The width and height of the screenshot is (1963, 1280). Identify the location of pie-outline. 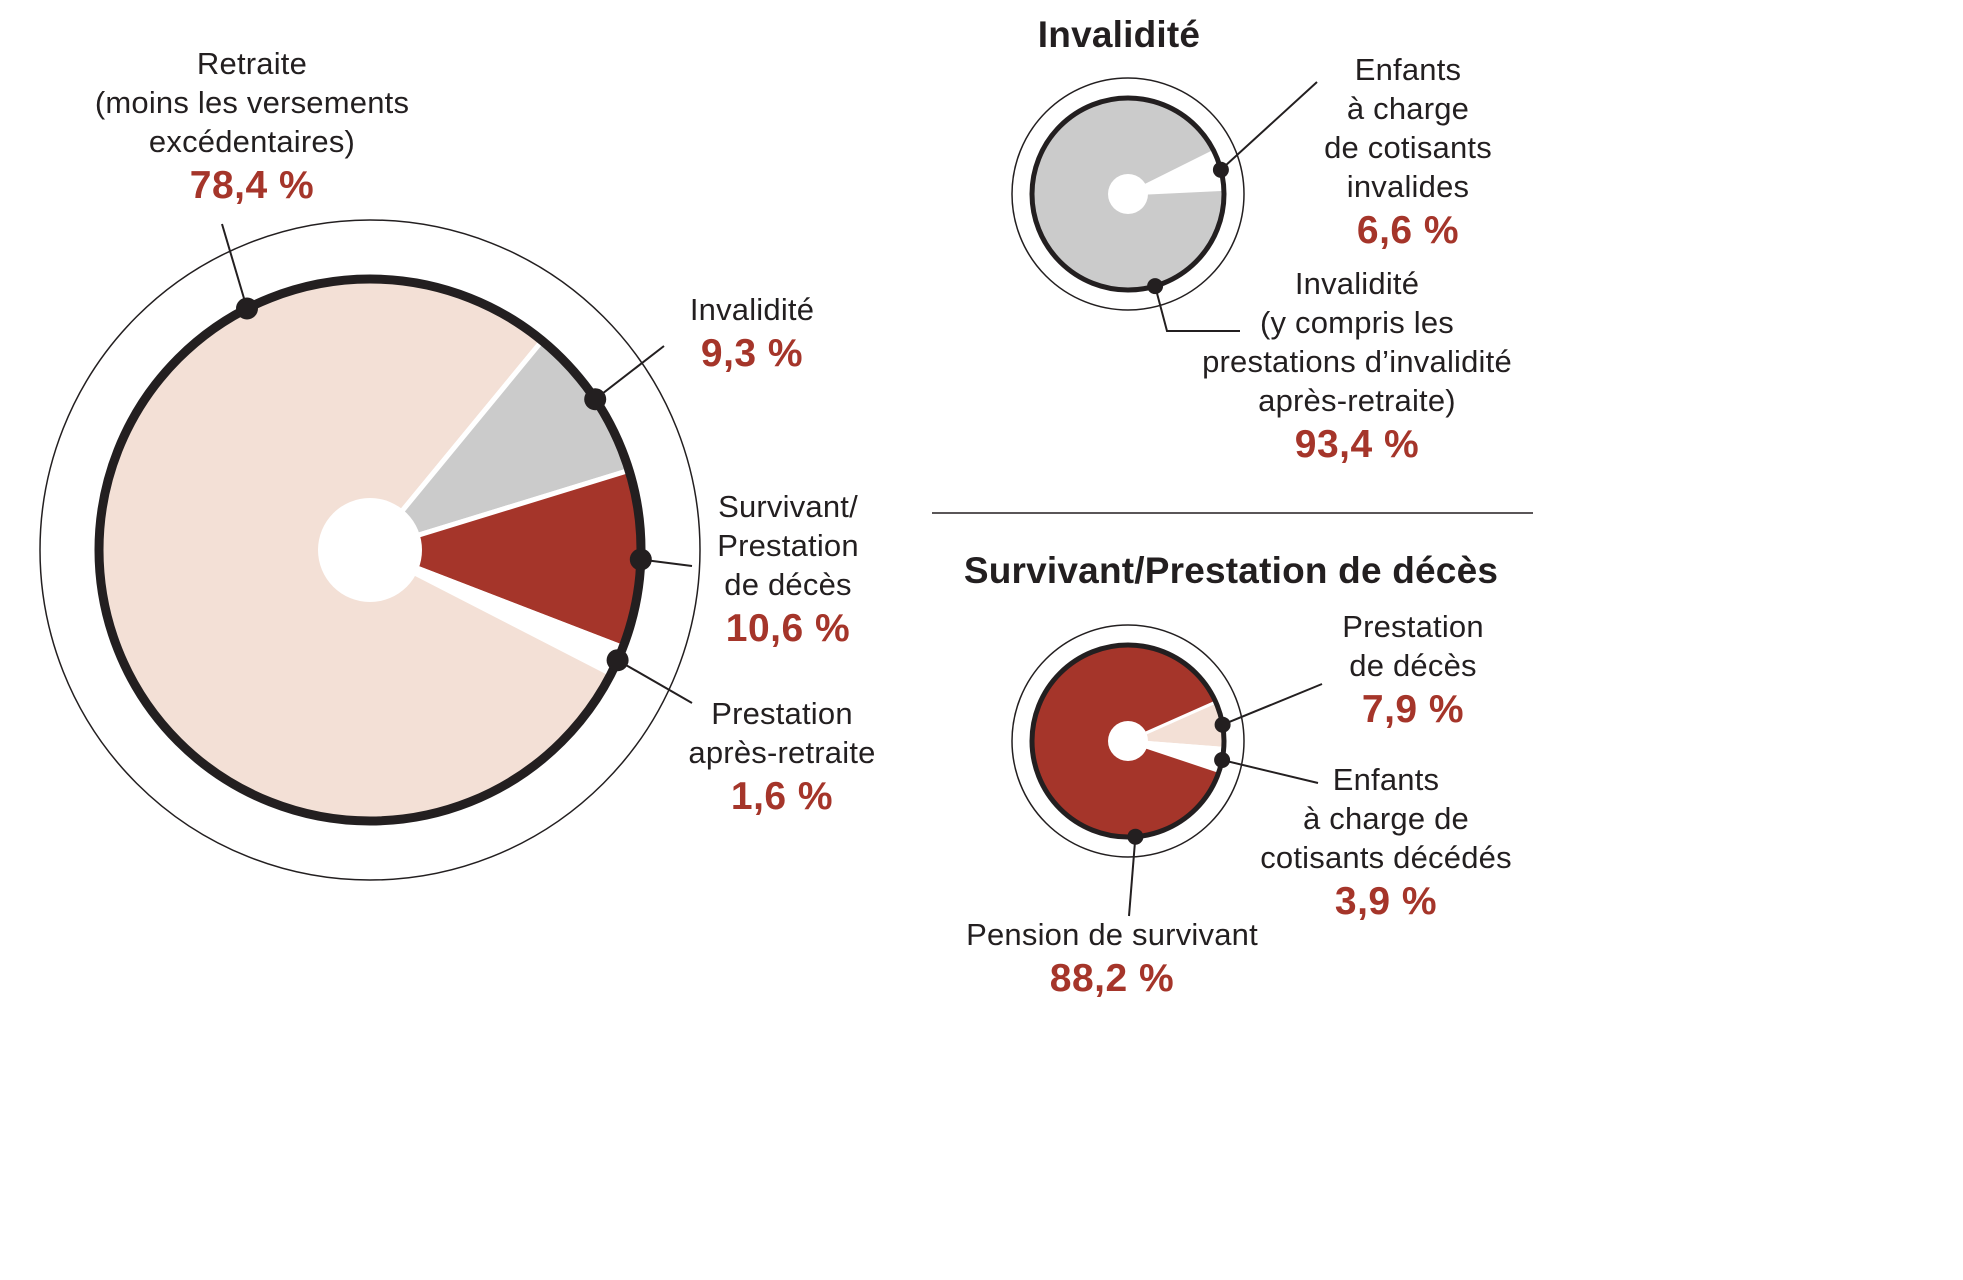
(1128, 194).